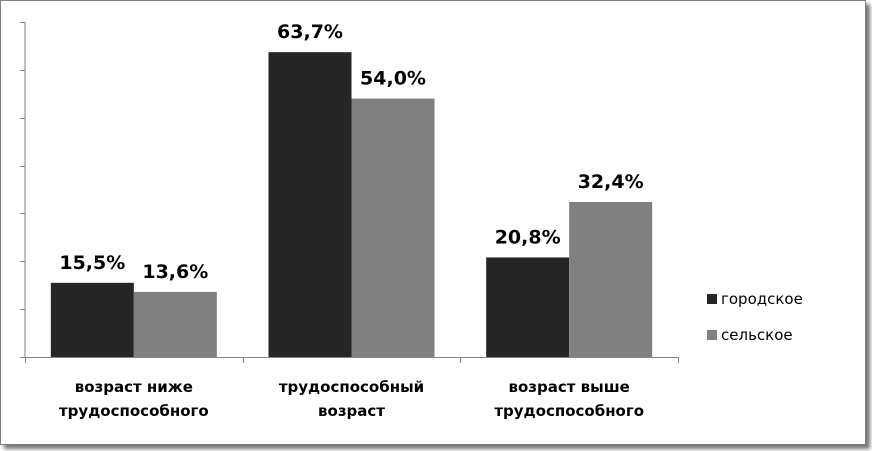 This screenshot has height=451, width=872. Describe the element at coordinates (393, 79) in the screenshot. I see `data-label: 54,0%` at that location.